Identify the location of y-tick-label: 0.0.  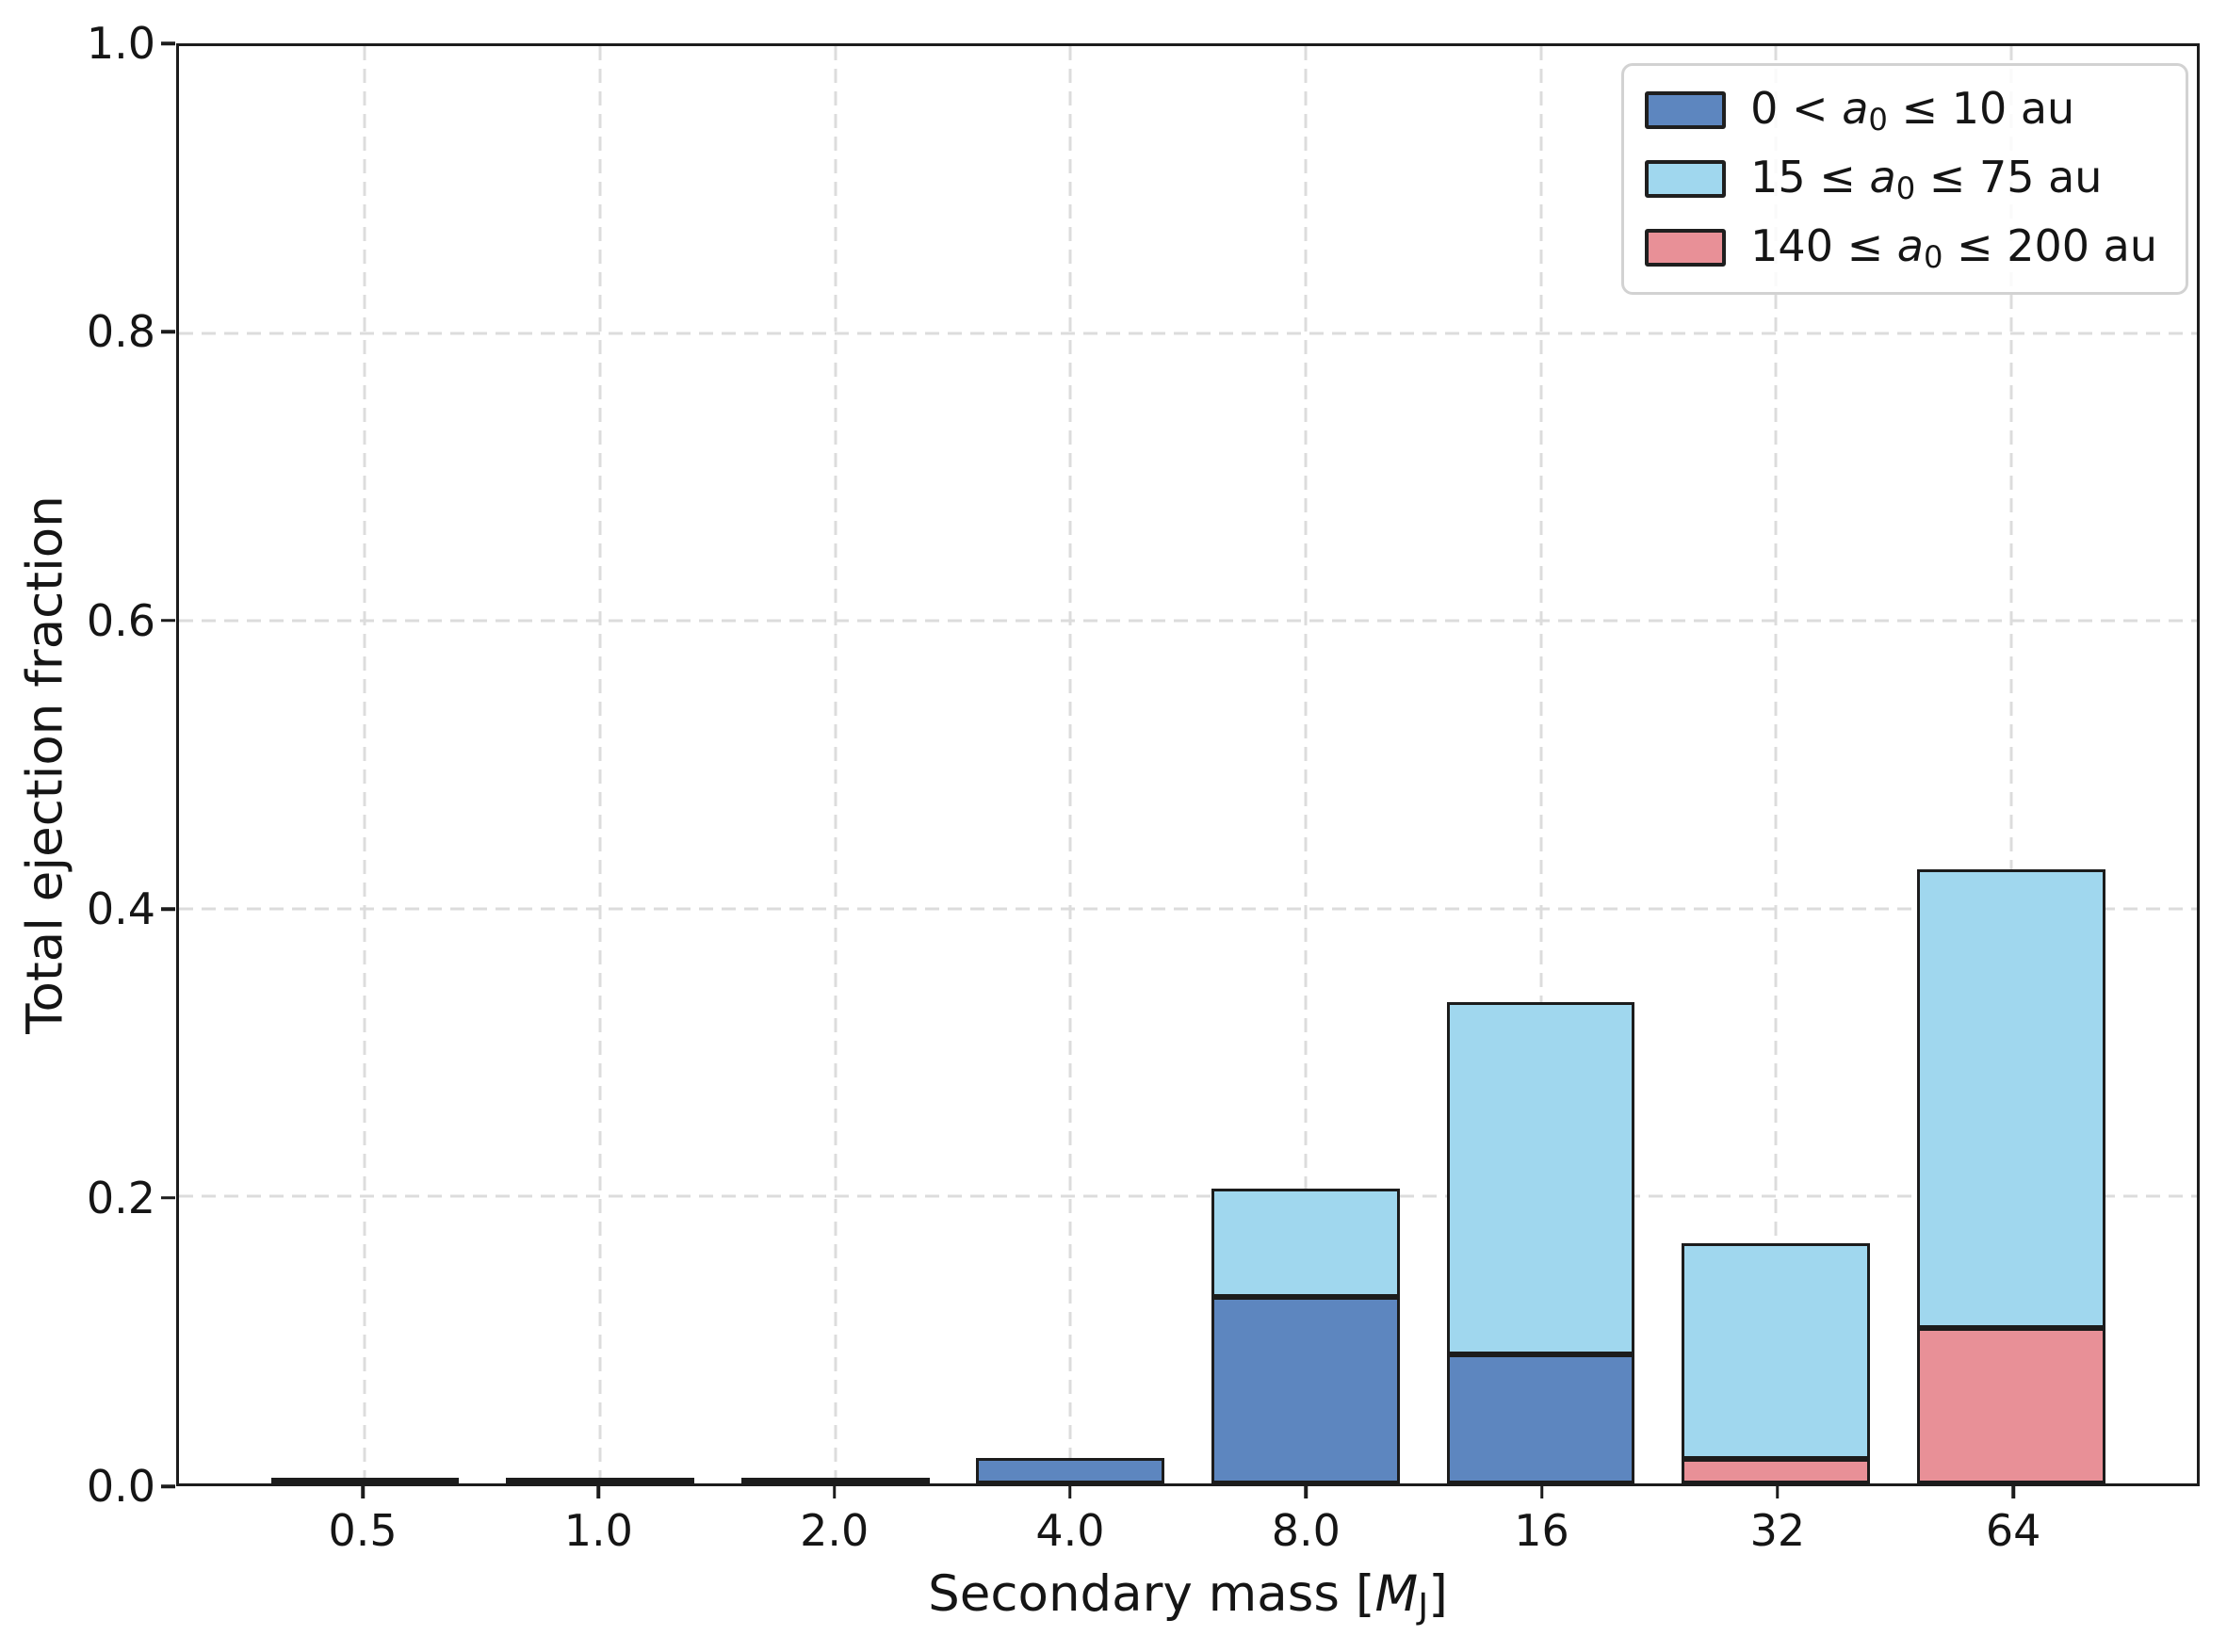
(121, 1487).